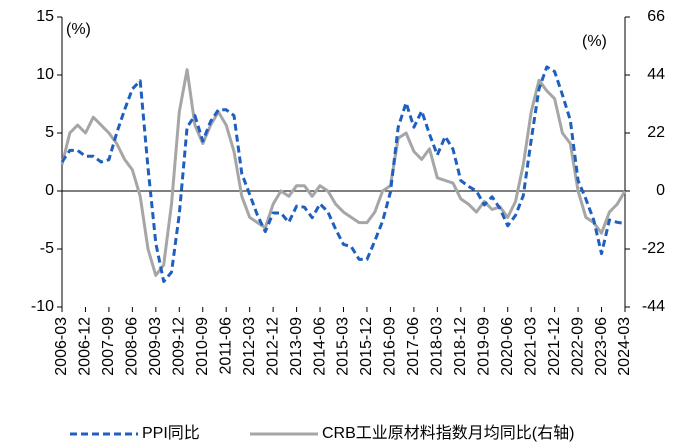  I want to click on x-tick-label: 2011-06, so click(225, 346).